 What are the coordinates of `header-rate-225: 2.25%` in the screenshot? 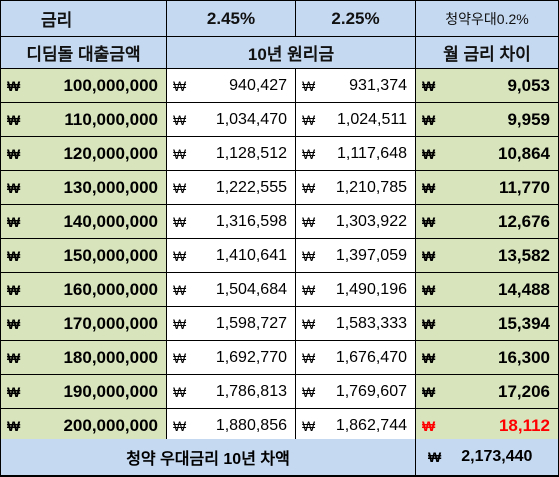 It's located at (356, 19).